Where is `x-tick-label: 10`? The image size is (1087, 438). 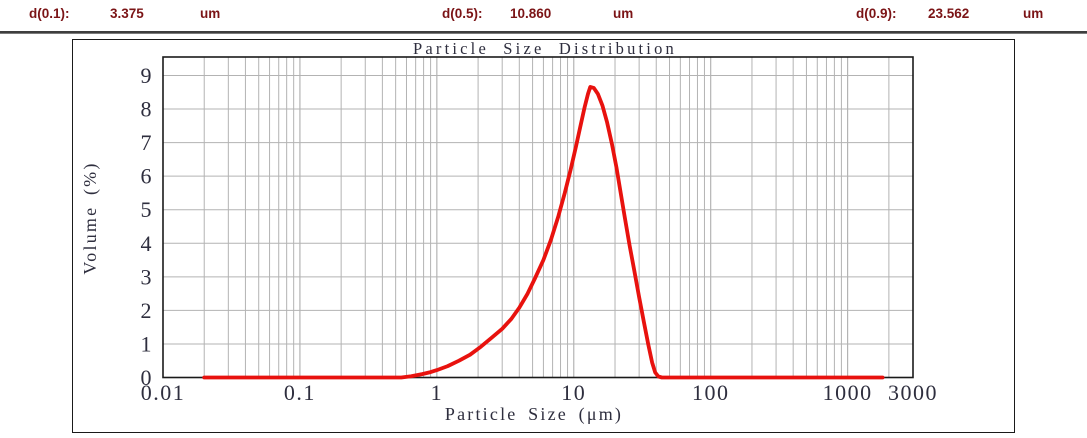 x-tick-label: 10 is located at coordinates (573, 392).